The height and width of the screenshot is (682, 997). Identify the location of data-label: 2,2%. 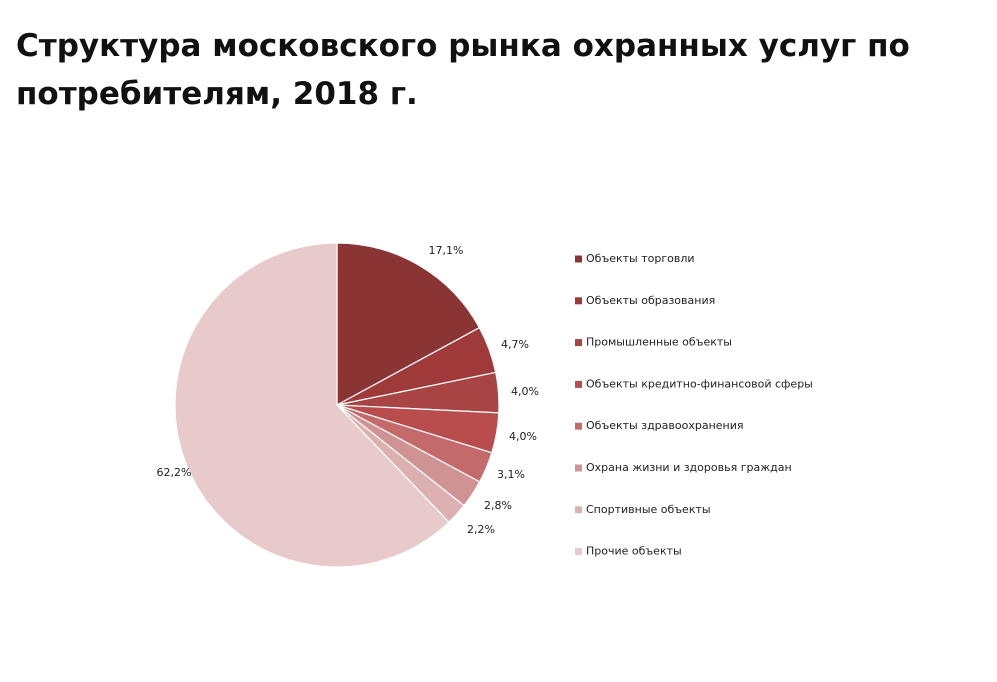
(481, 529).